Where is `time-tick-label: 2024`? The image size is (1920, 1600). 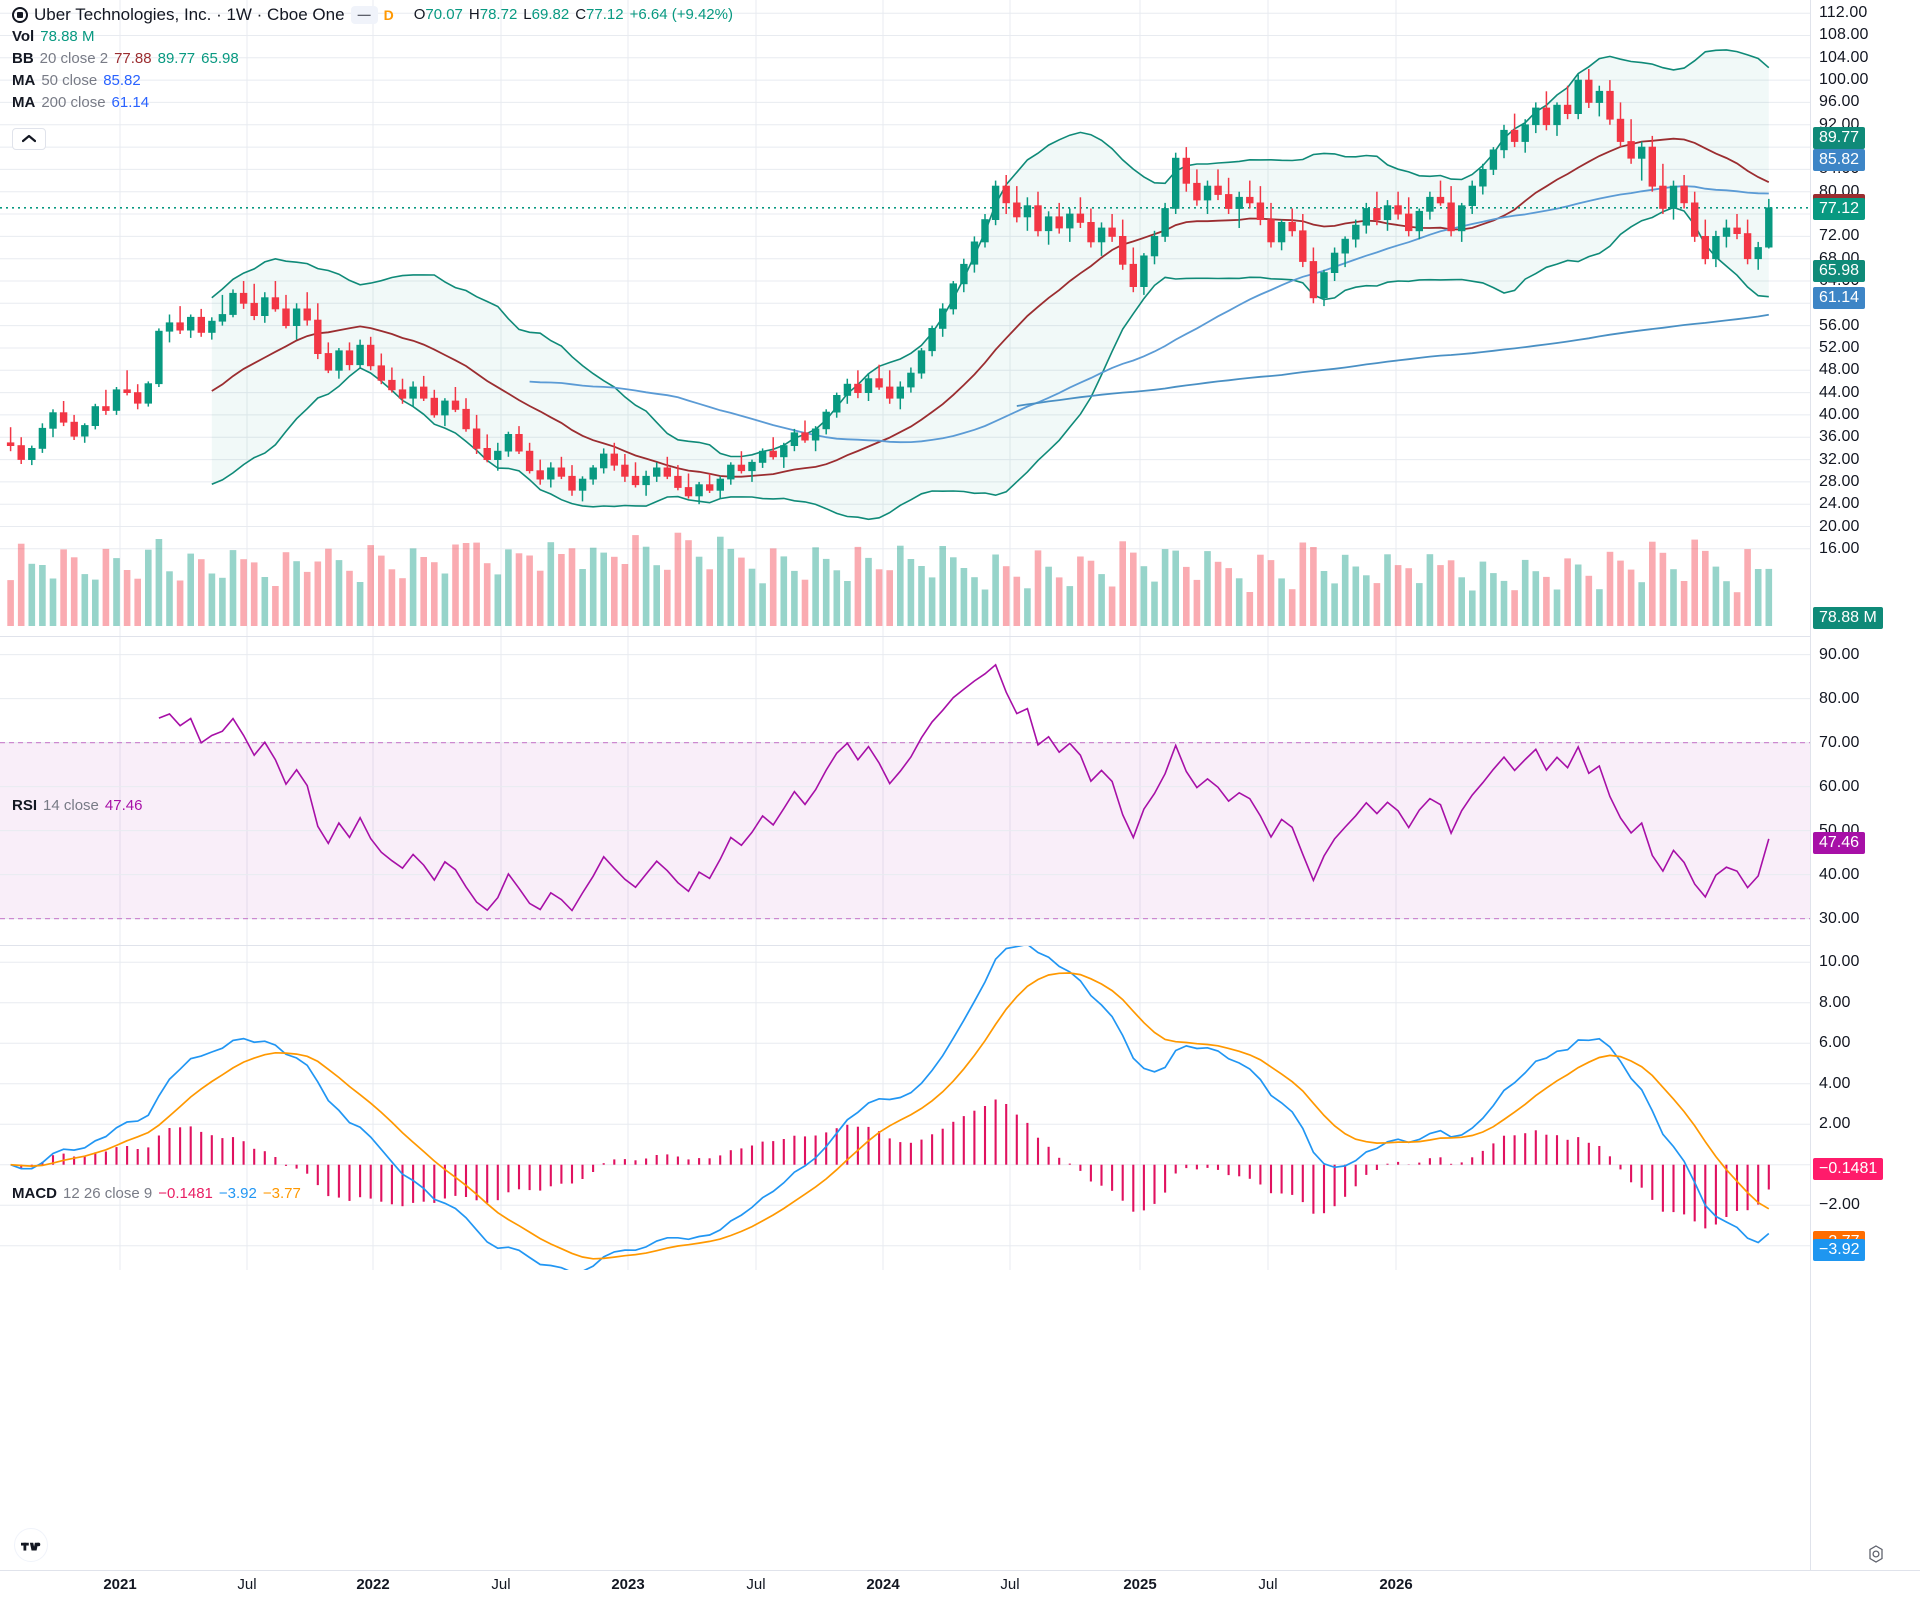 time-tick-label: 2024 is located at coordinates (883, 1584).